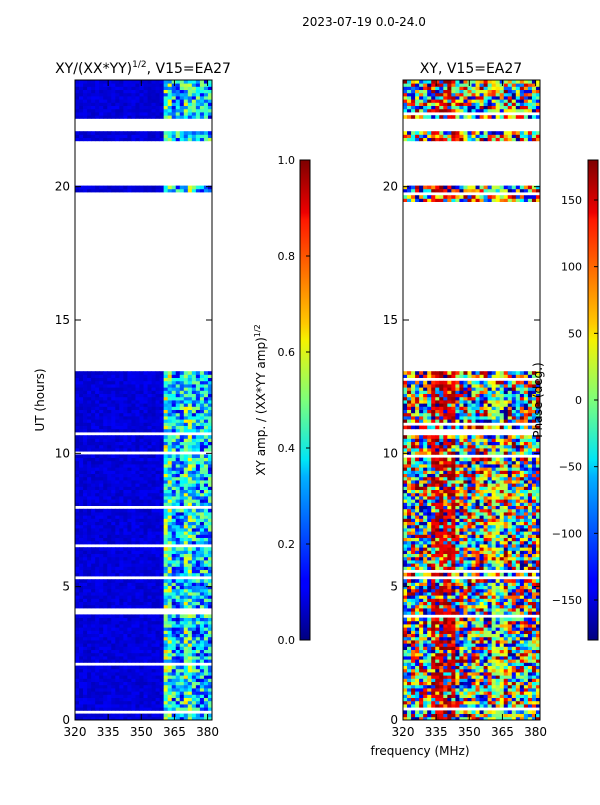 The image size is (600, 805). What do you see at coordinates (419, 751) in the screenshot?
I see `frequency-x-axis-label: frequency (MHz)` at bounding box center [419, 751].